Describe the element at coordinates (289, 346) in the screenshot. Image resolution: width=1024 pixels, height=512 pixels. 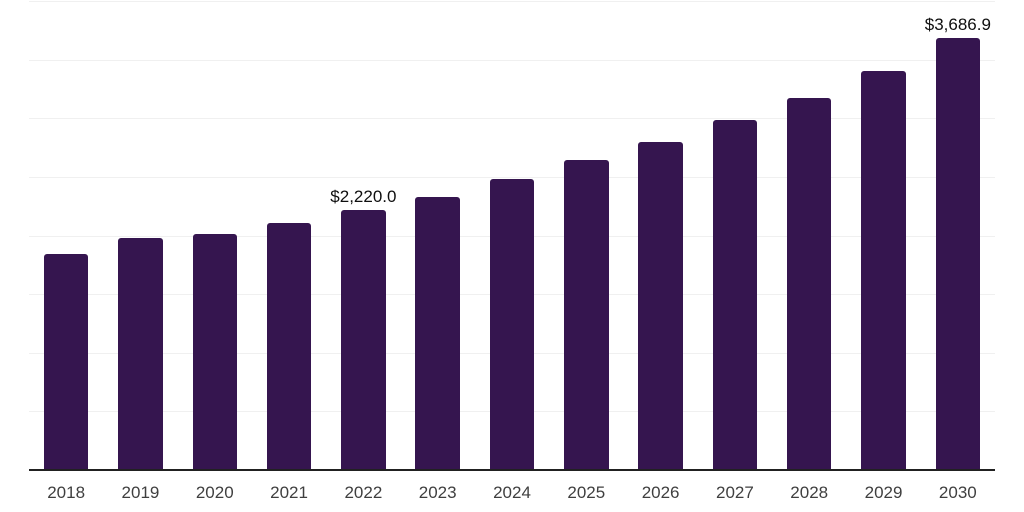
I see `bar-2021` at that location.